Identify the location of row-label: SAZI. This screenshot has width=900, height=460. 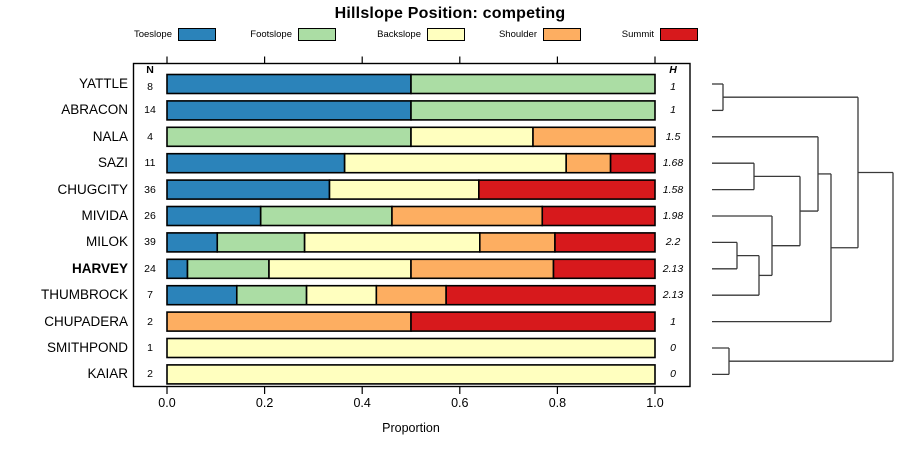
(112, 163).